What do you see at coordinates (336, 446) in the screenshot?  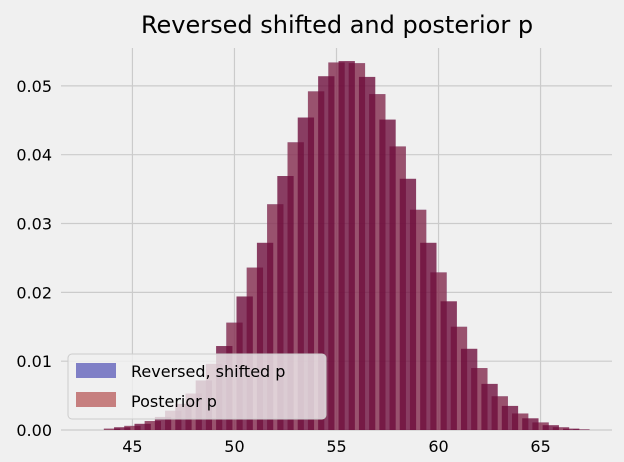 I see `x-tick-label-2: 55` at bounding box center [336, 446].